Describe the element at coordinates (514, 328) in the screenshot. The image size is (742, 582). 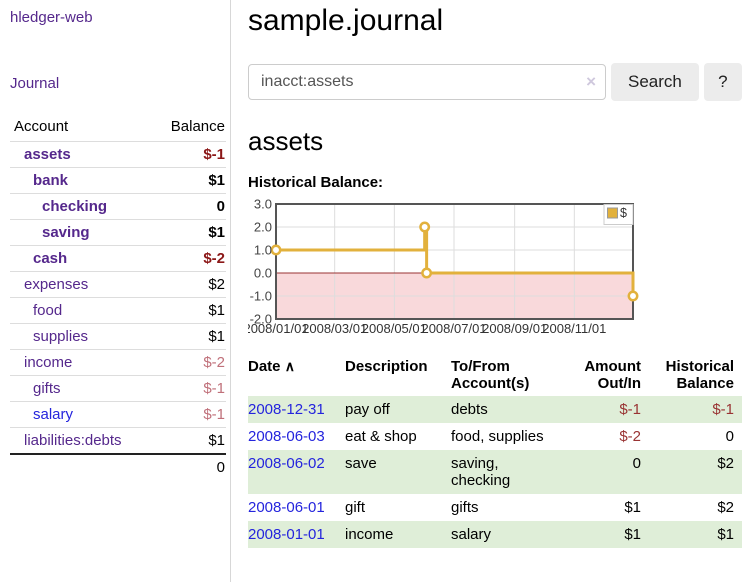
I see `svg-text: 2008/09/01` at that location.